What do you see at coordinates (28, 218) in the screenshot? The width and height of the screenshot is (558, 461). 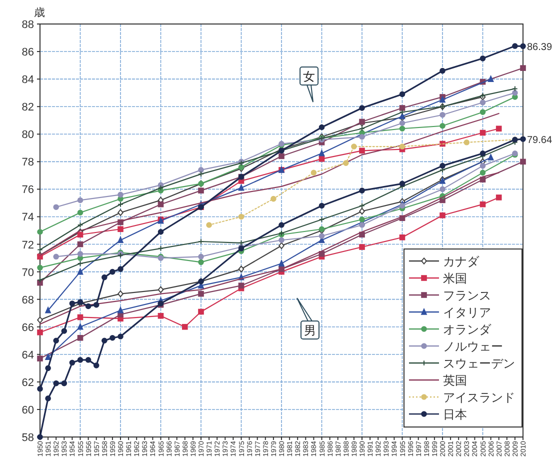 I see `y-tick-label: 74` at bounding box center [28, 218].